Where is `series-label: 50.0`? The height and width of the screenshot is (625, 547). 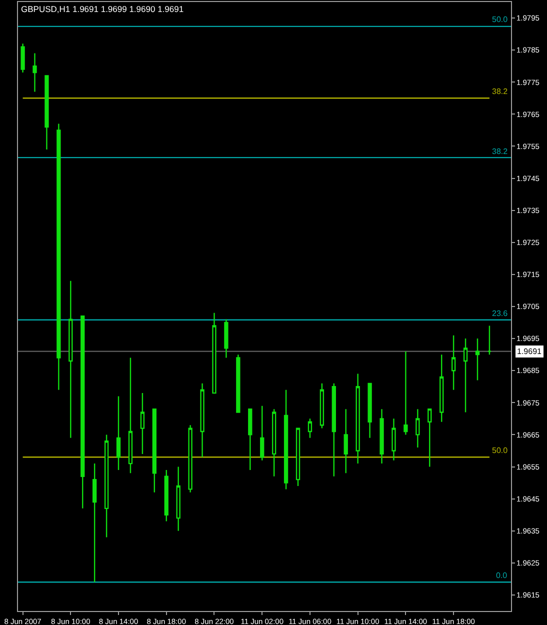 series-label: 50.0 is located at coordinates (500, 450).